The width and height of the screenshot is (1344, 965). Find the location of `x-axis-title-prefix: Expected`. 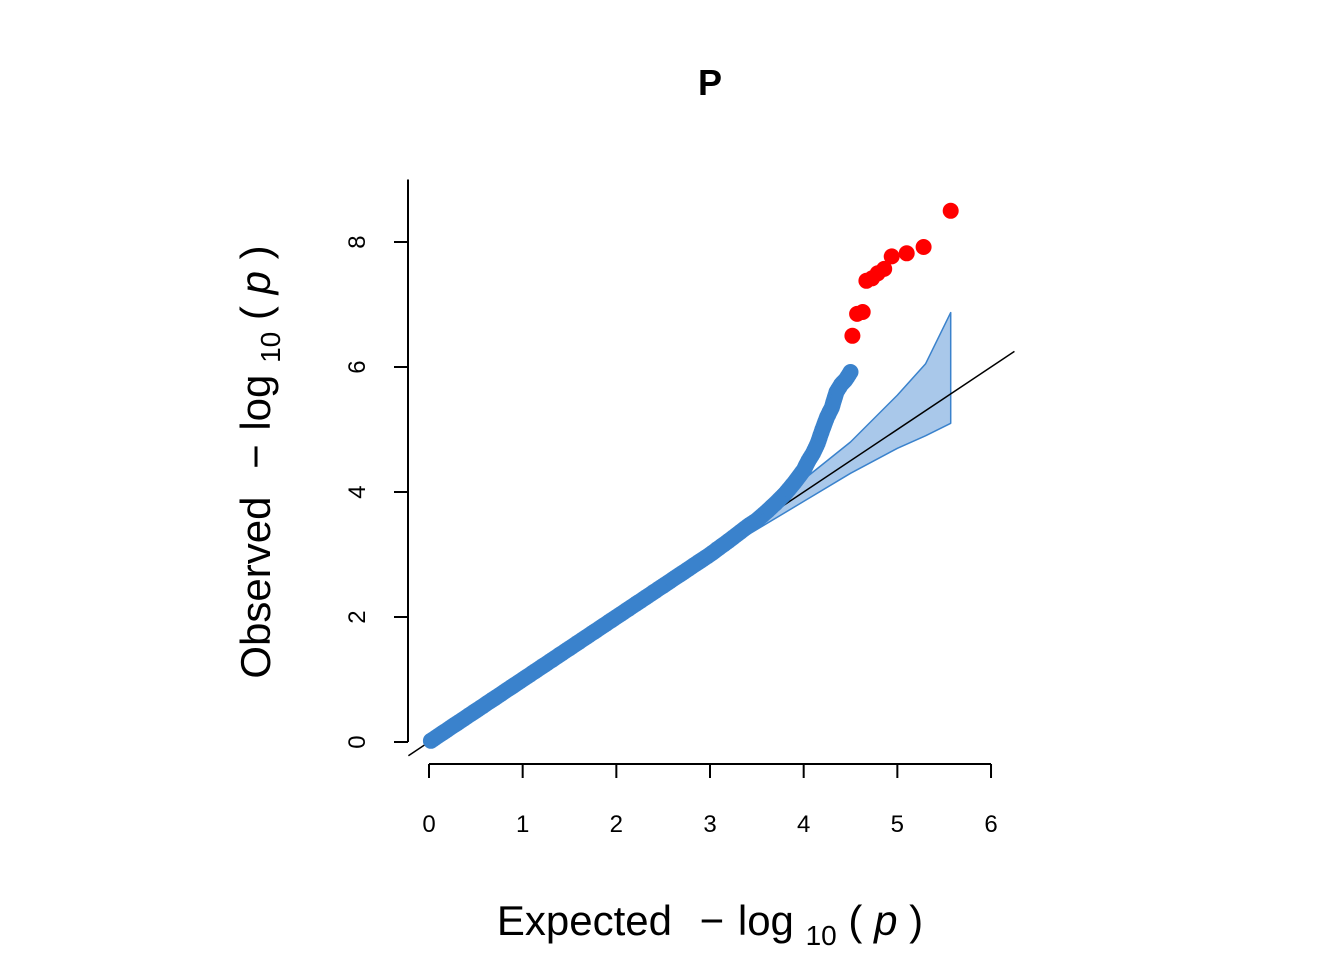

x-axis-title-prefix: Expected is located at coordinates (584, 920).